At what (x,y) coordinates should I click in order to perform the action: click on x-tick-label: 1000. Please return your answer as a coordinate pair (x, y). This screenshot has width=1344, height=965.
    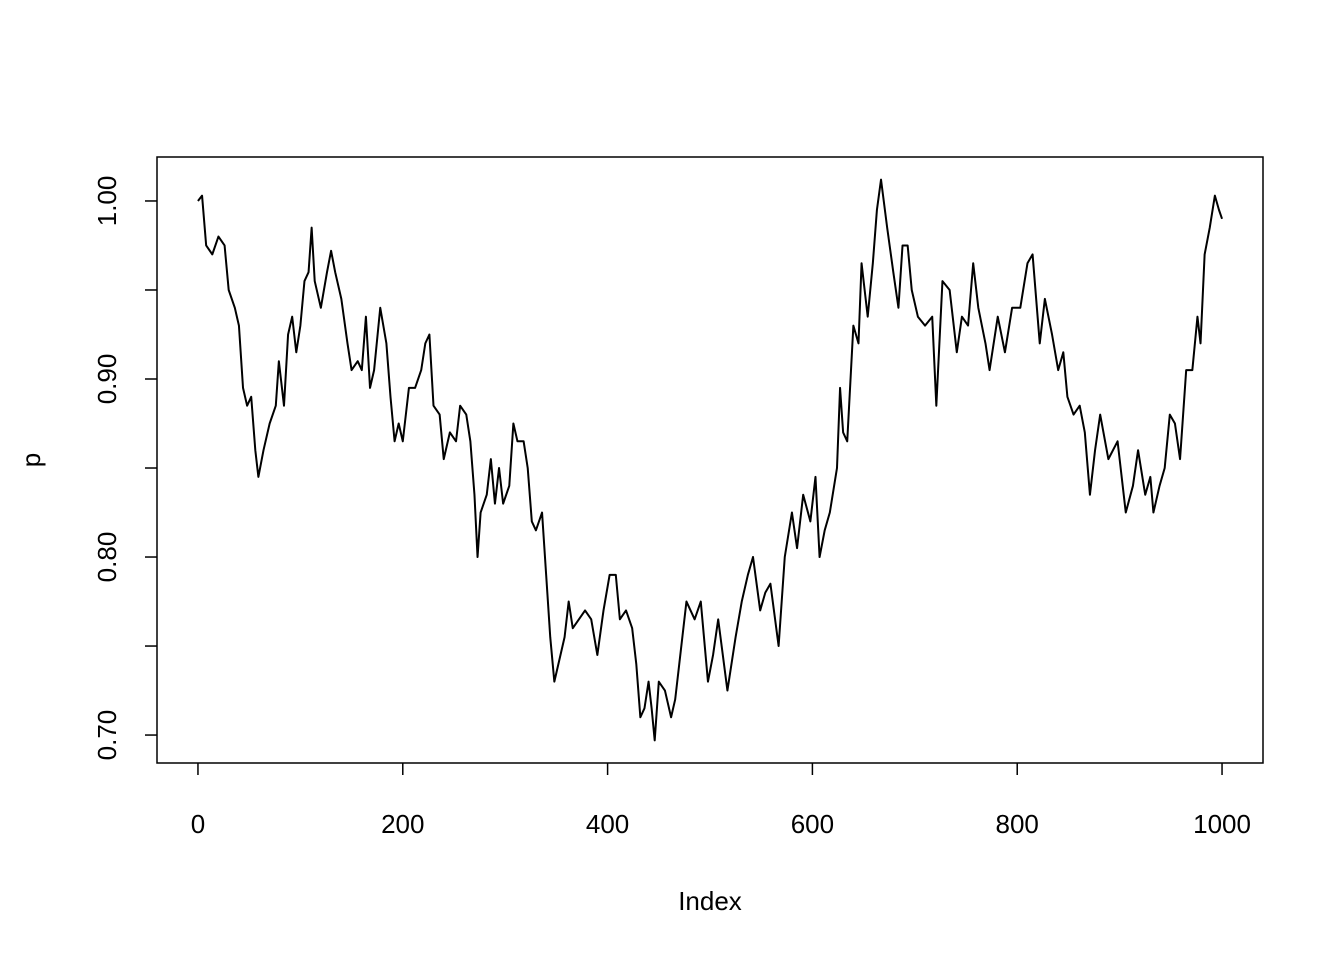
    Looking at the image, I should click on (1222, 824).